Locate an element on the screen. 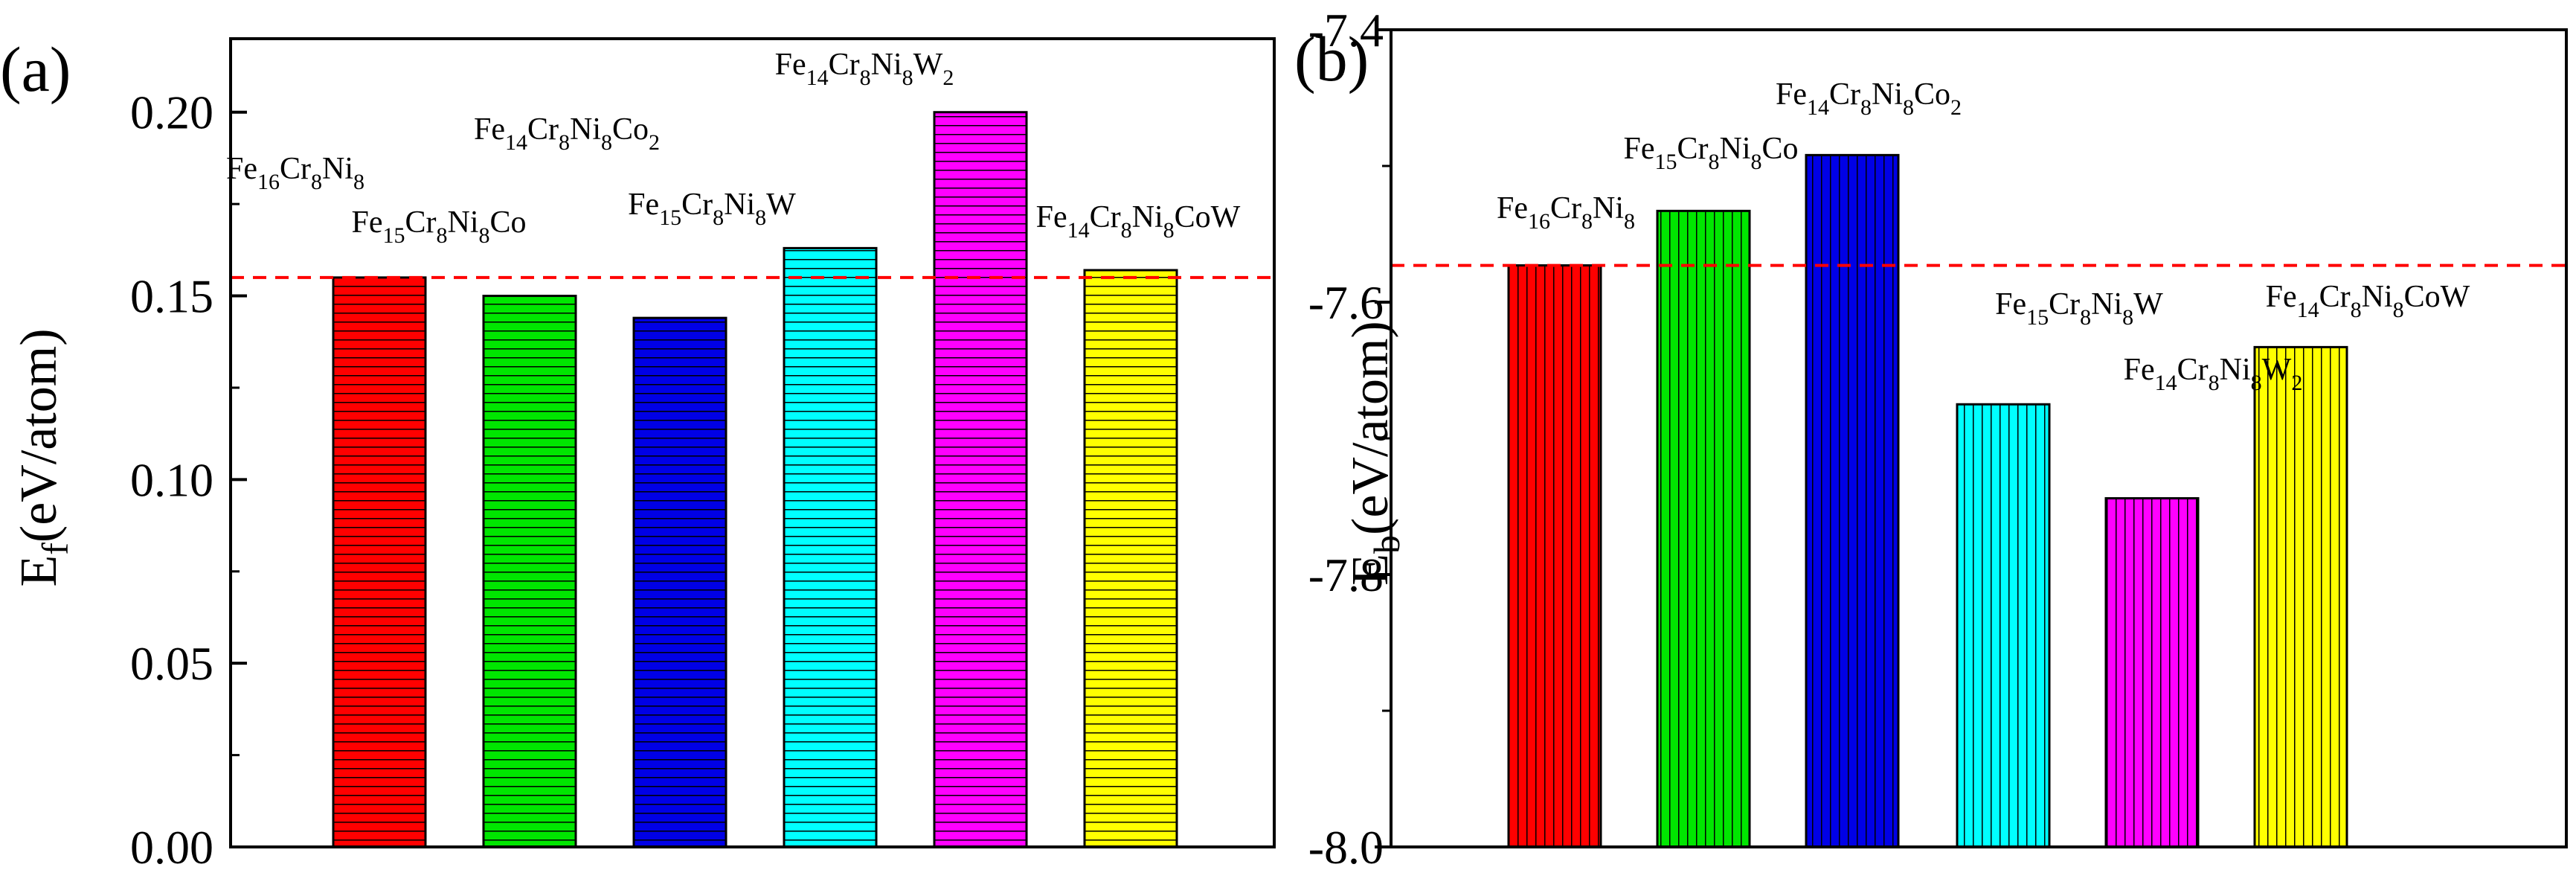  y-tick-label: -8.0 is located at coordinates (1346, 847).